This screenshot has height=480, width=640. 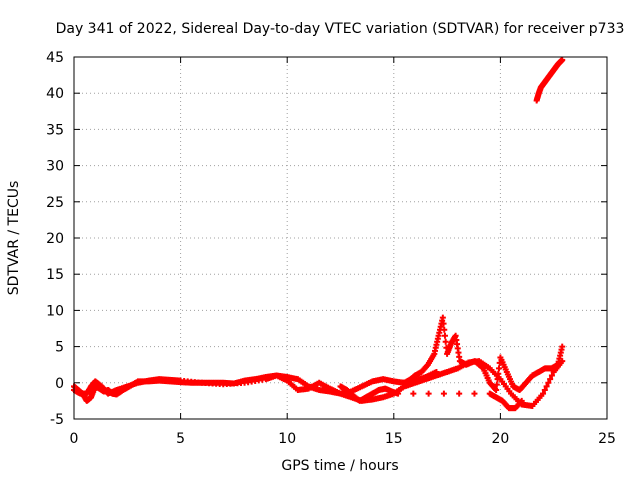 I want to click on y-tick-label: 15, so click(x=55, y=275).